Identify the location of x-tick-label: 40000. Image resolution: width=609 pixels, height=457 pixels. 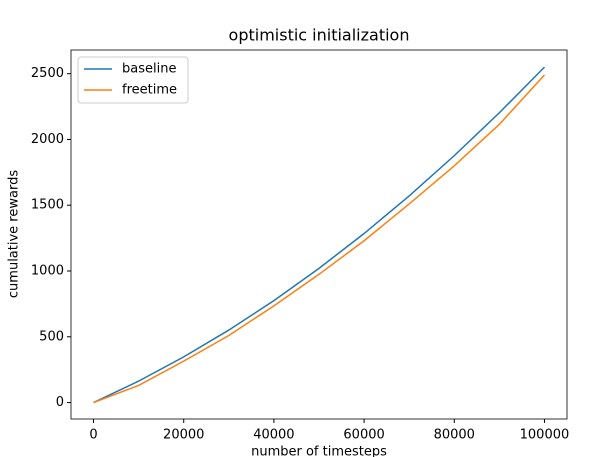
(273, 435).